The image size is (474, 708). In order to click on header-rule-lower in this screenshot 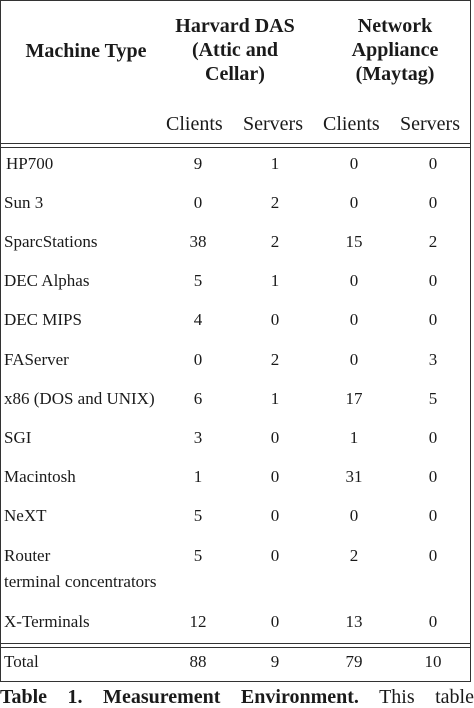, I will do `click(235, 147)`.